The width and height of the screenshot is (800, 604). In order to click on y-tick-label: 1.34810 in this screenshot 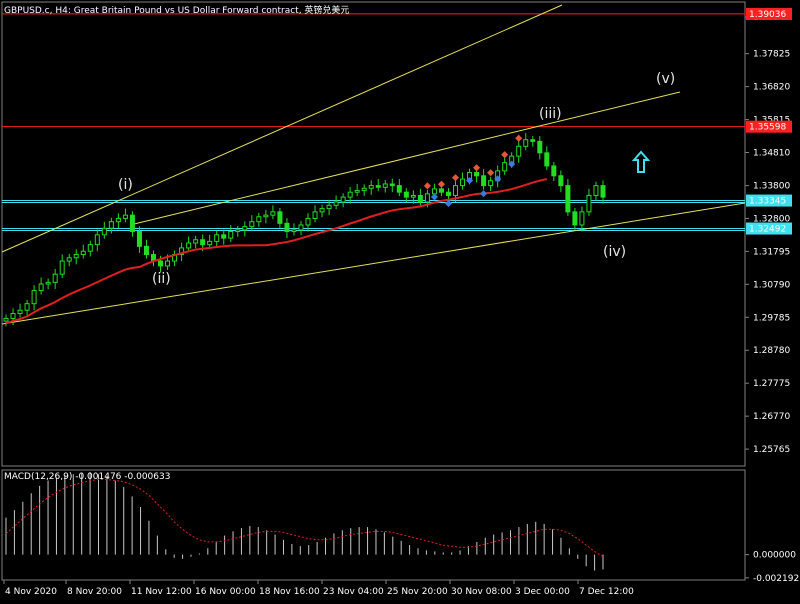, I will do `click(771, 154)`.